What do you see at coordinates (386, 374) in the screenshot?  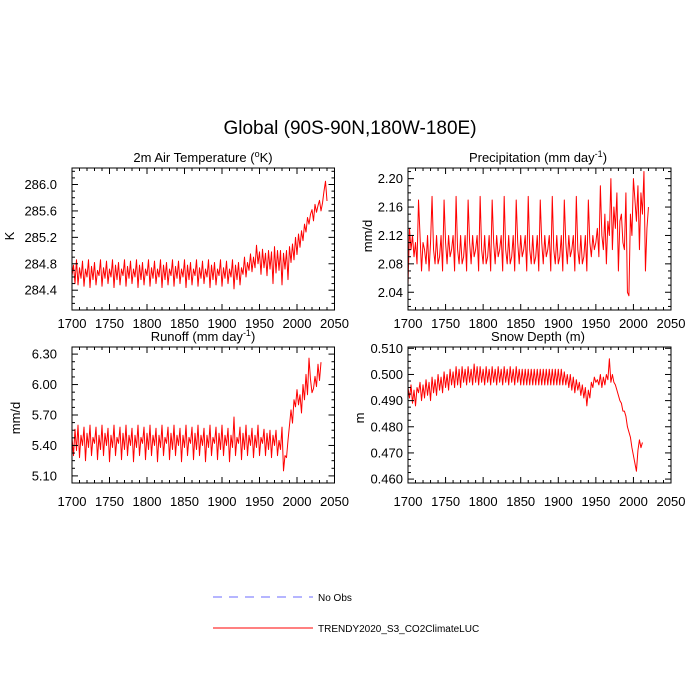 I see `y-tick-label: 0.500` at bounding box center [386, 374].